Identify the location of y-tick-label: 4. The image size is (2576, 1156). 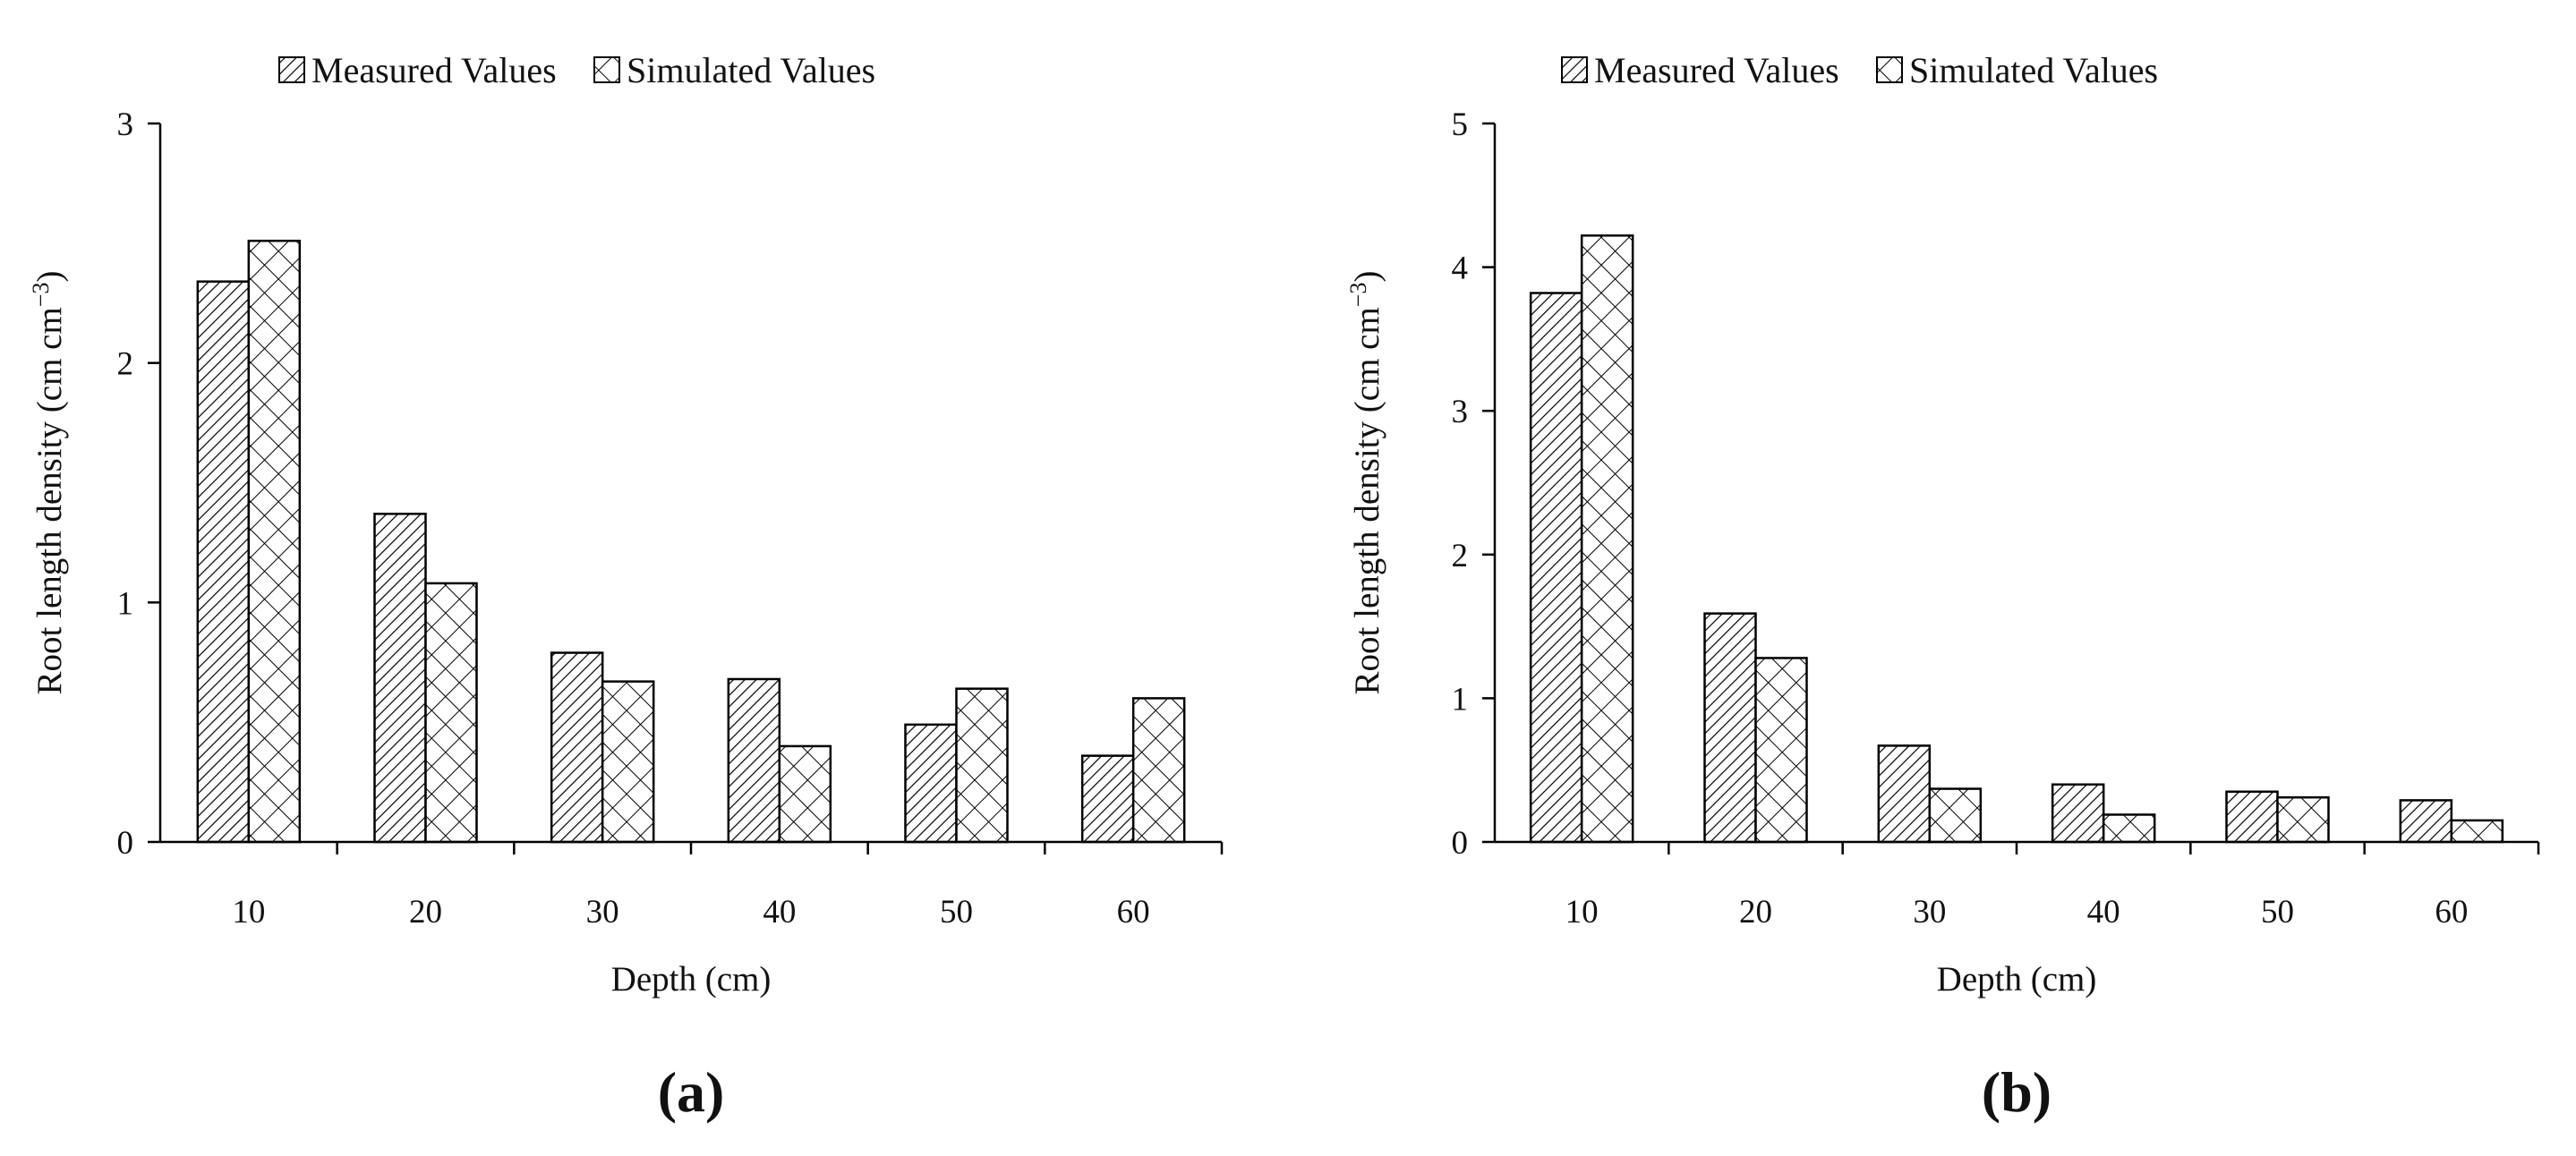
(1460, 269).